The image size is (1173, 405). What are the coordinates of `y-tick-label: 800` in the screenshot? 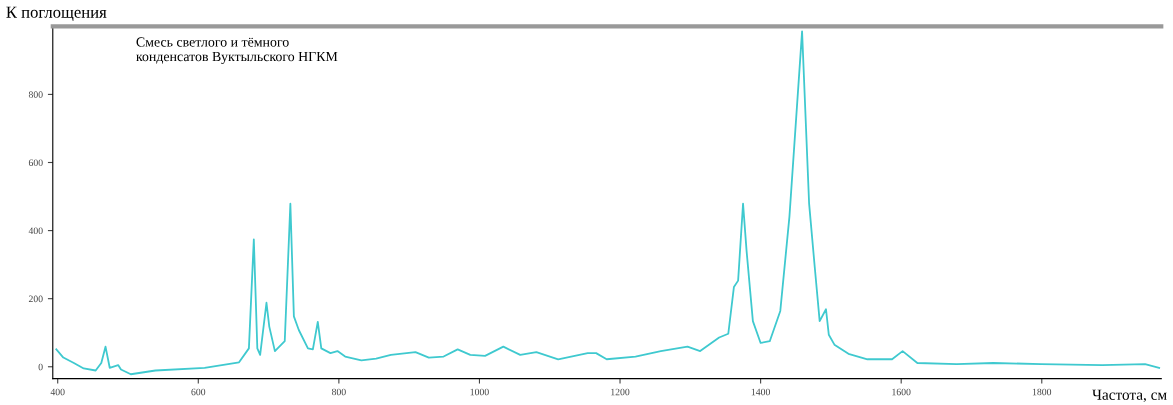 It's located at (35, 94).